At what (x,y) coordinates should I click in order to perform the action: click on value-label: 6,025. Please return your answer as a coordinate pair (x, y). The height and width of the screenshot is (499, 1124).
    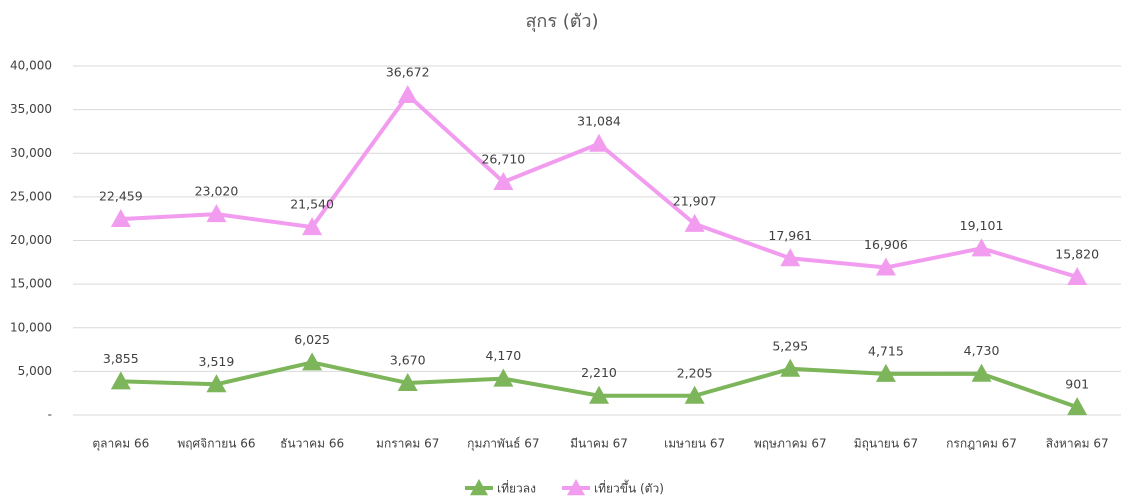
    Looking at the image, I should click on (312, 339).